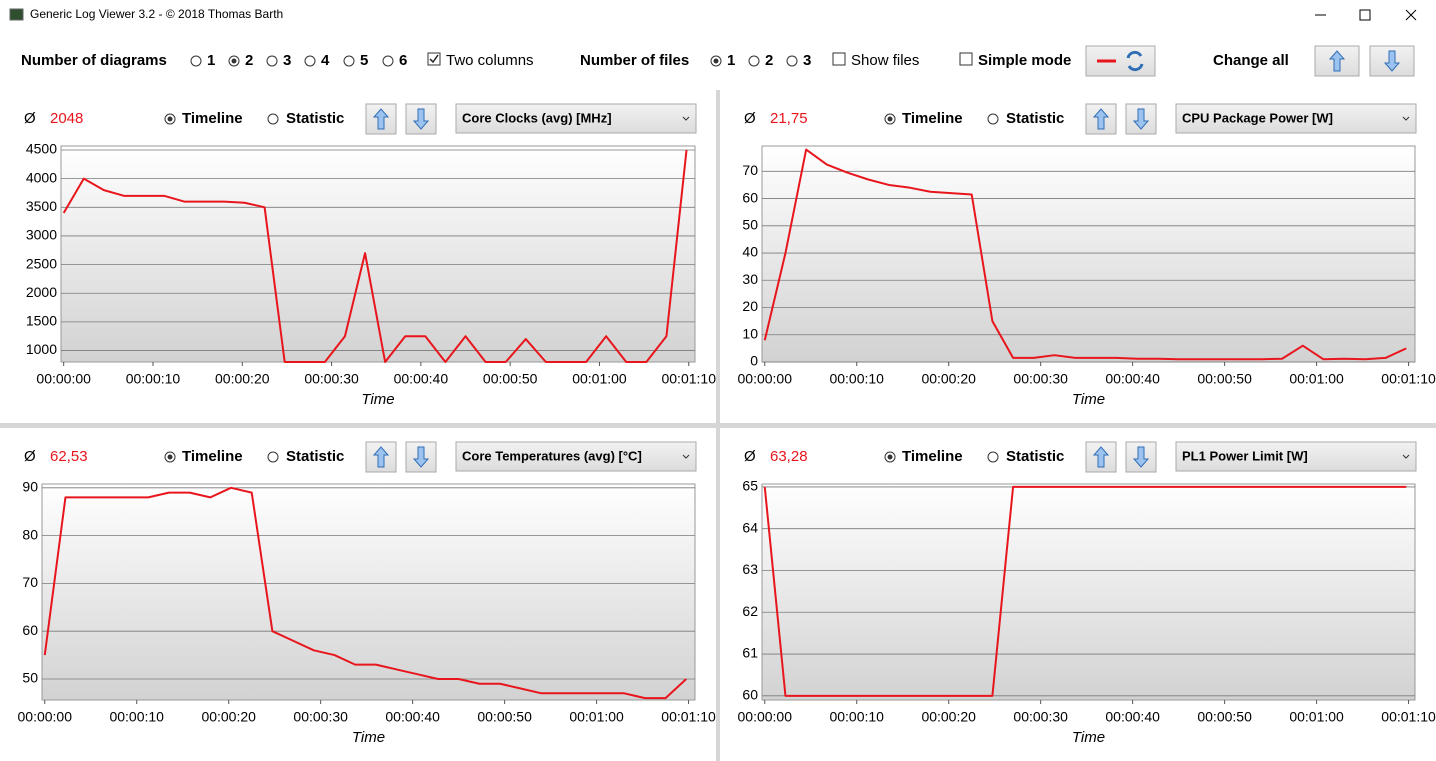 This screenshot has width=1436, height=761. Describe the element at coordinates (750, 653) in the screenshot. I see `y-tick-label: 61` at that location.